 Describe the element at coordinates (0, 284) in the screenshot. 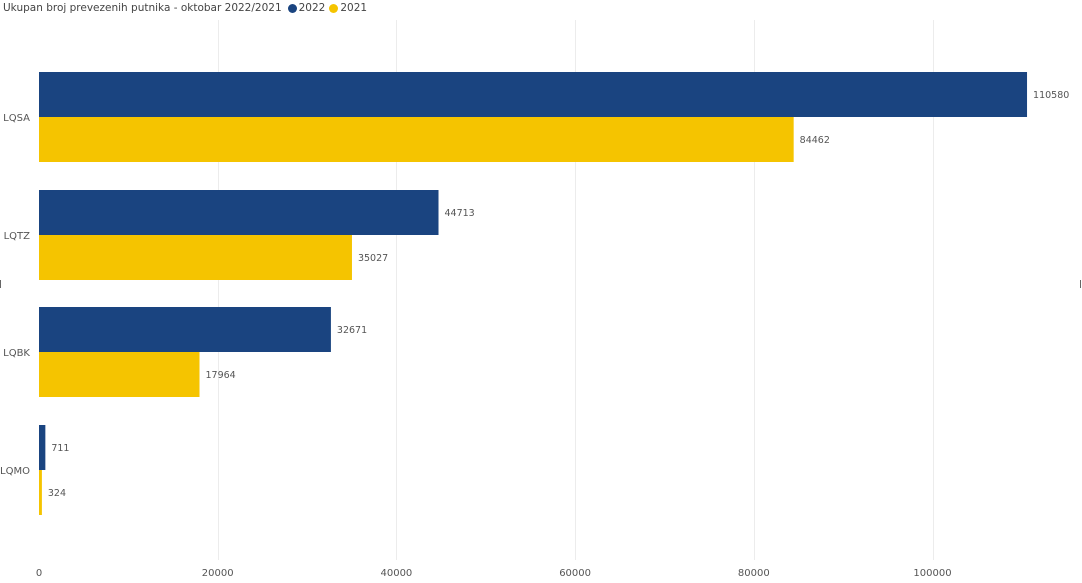

I see `left-resize-handle` at that location.